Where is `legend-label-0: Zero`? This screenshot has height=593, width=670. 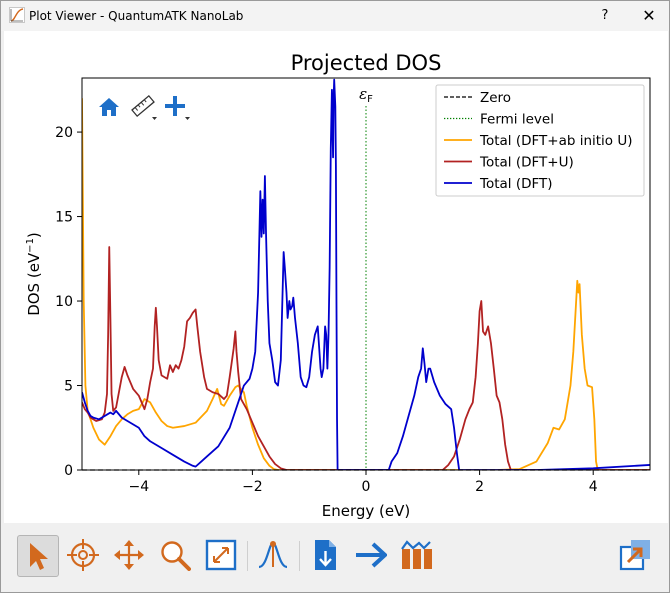 legend-label-0: Zero is located at coordinates (495, 98).